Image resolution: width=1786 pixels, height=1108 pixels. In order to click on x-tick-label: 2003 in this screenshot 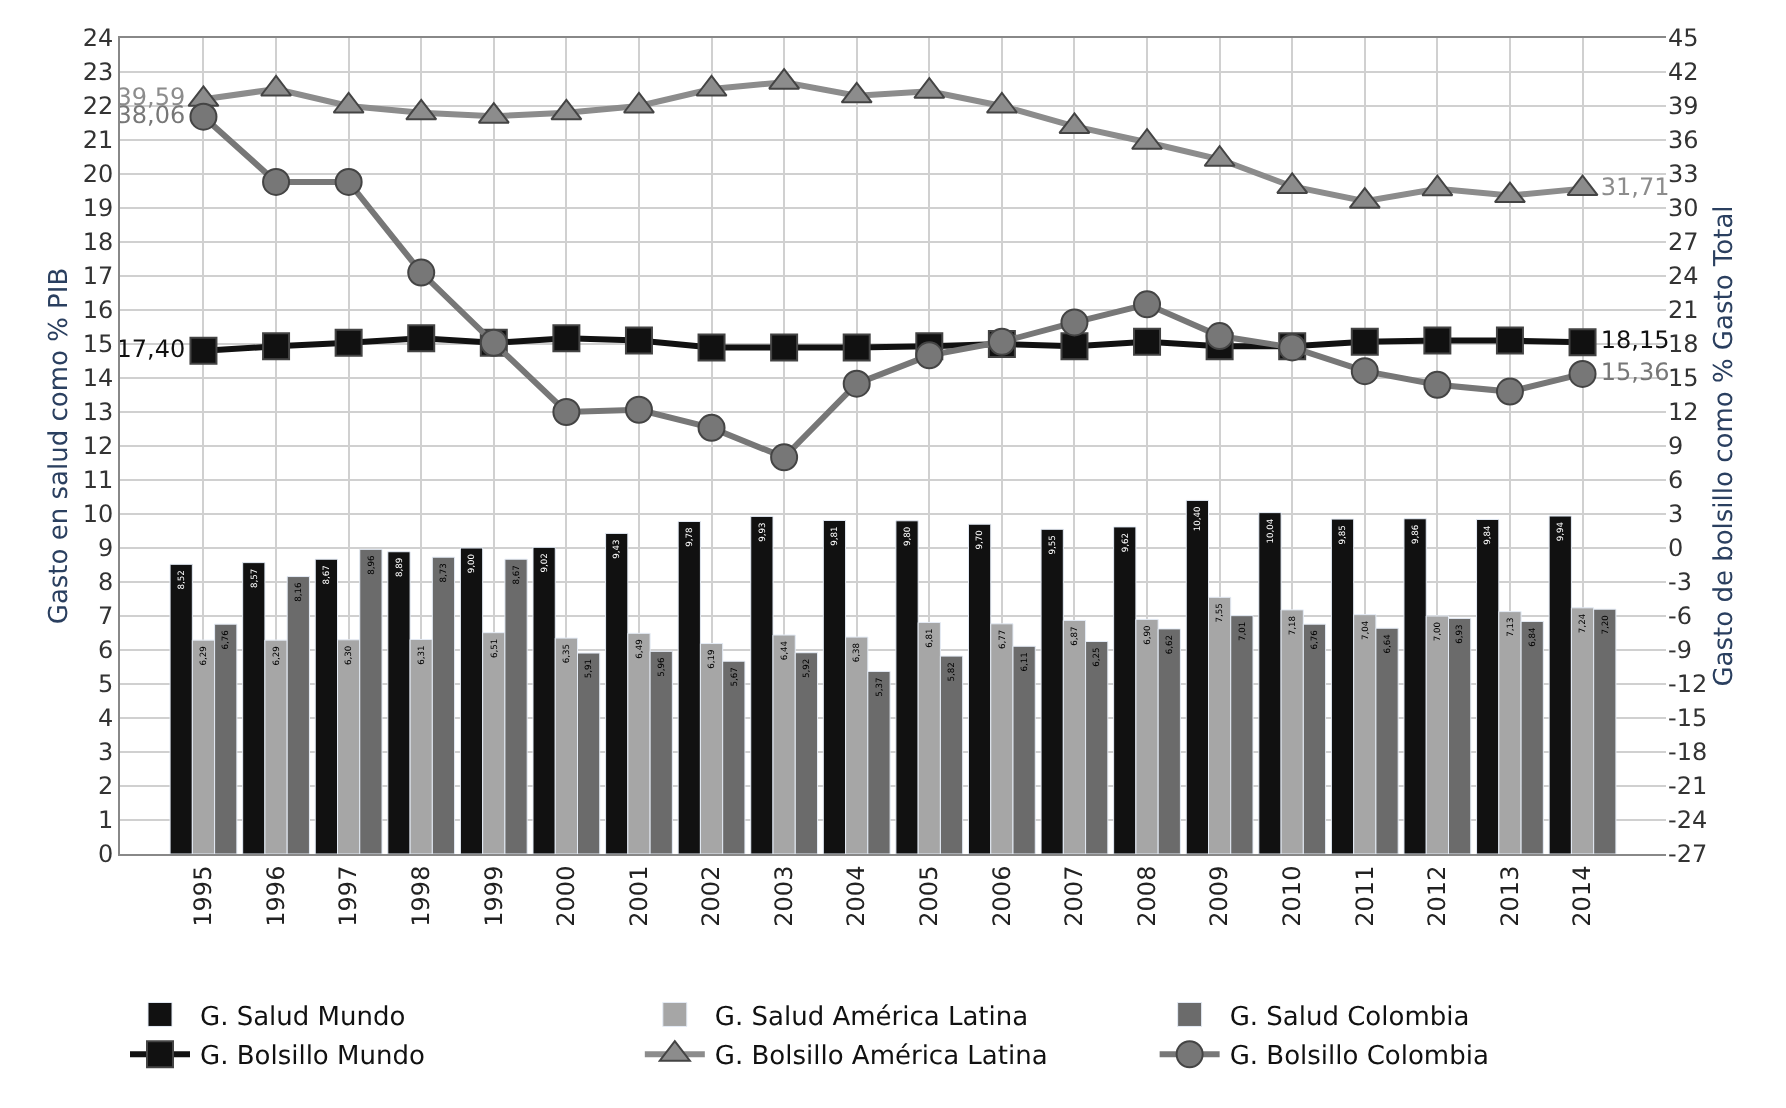, I will do `click(783, 896)`.